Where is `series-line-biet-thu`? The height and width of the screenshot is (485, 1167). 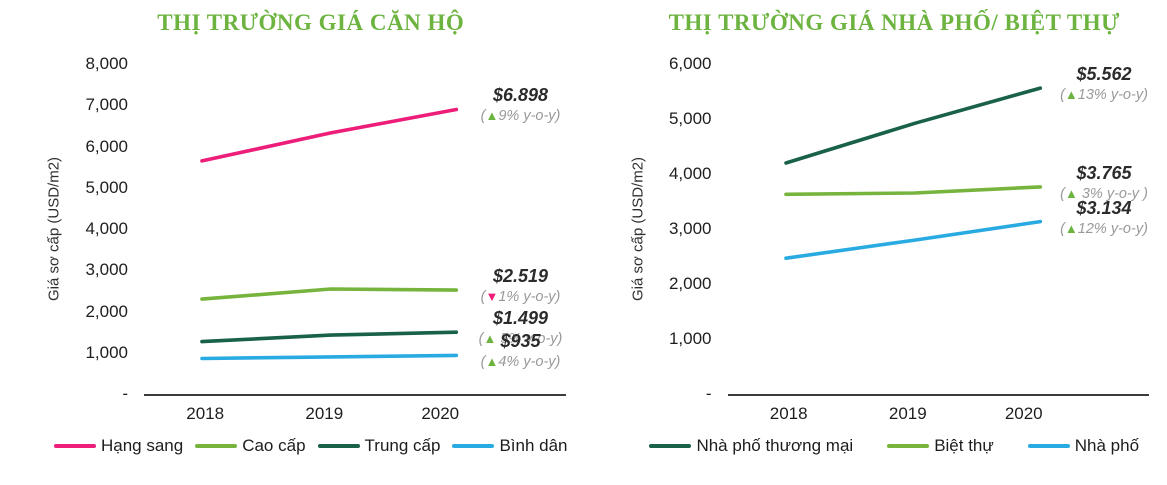
series-line-biet-thu is located at coordinates (912, 191).